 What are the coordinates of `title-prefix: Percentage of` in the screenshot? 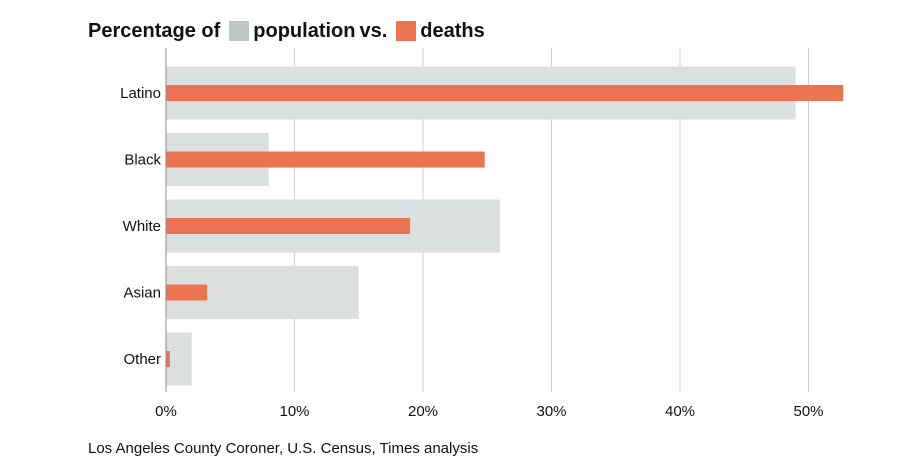 It's located at (154, 30).